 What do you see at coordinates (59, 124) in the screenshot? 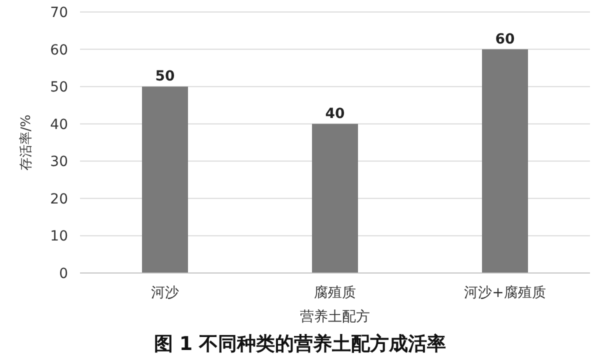
I see `y-tick-label: 40` at bounding box center [59, 124].